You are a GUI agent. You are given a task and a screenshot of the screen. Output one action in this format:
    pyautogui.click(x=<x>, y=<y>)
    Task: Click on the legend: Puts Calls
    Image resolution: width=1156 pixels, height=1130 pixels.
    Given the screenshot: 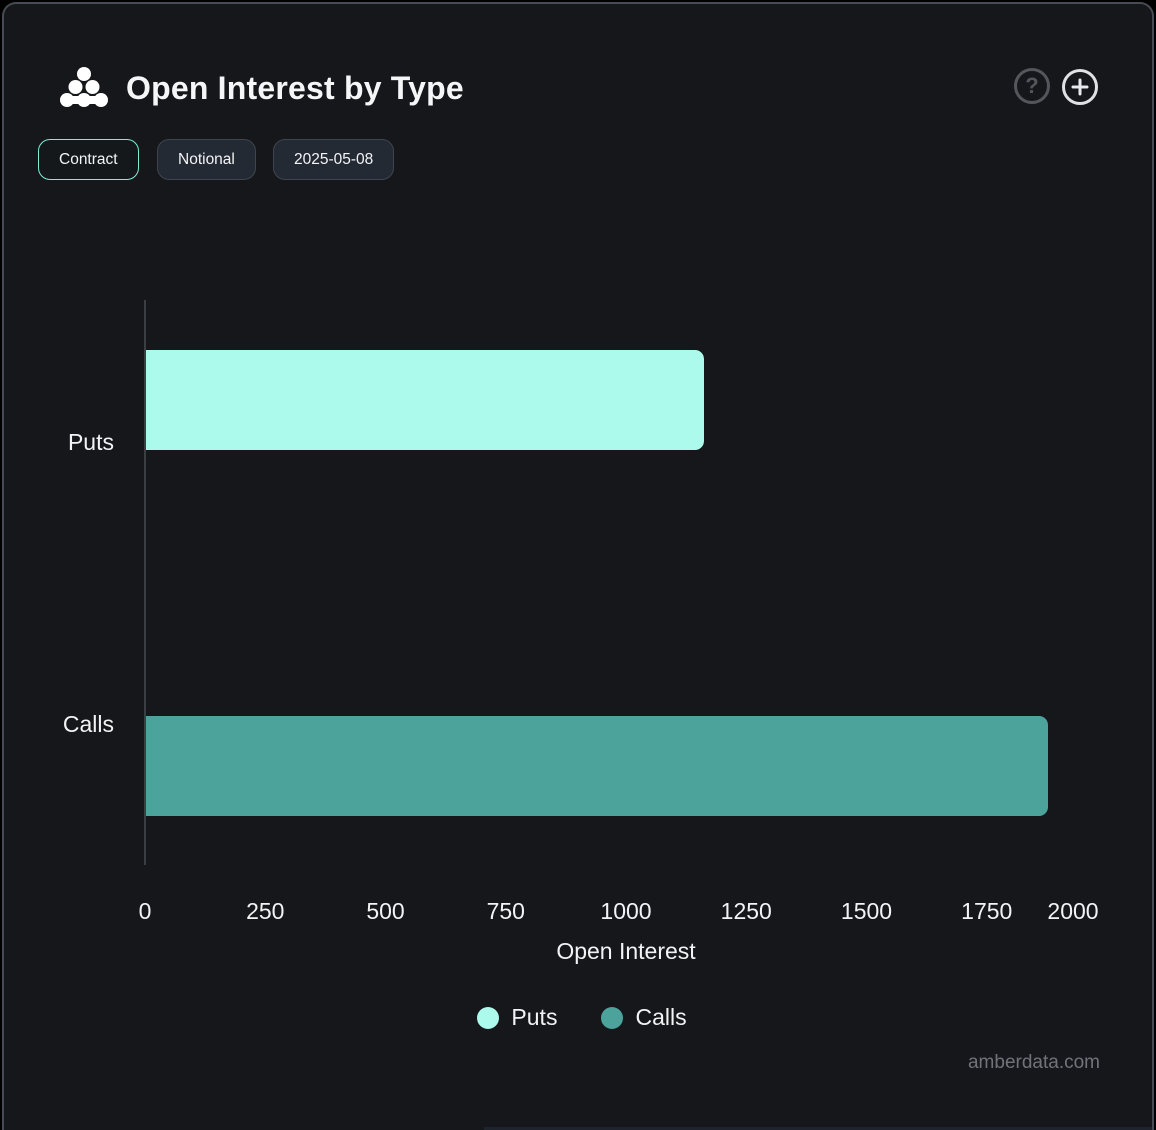 What is the action you would take?
    pyautogui.click(x=580, y=1017)
    